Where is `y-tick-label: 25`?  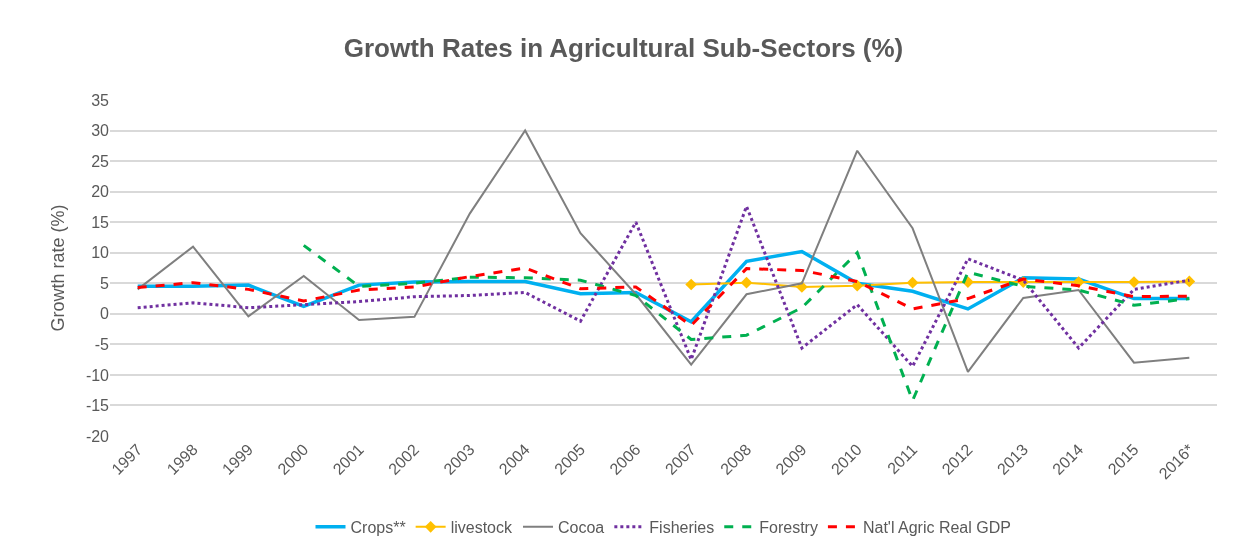 y-tick-label: 25 is located at coordinates (100, 161).